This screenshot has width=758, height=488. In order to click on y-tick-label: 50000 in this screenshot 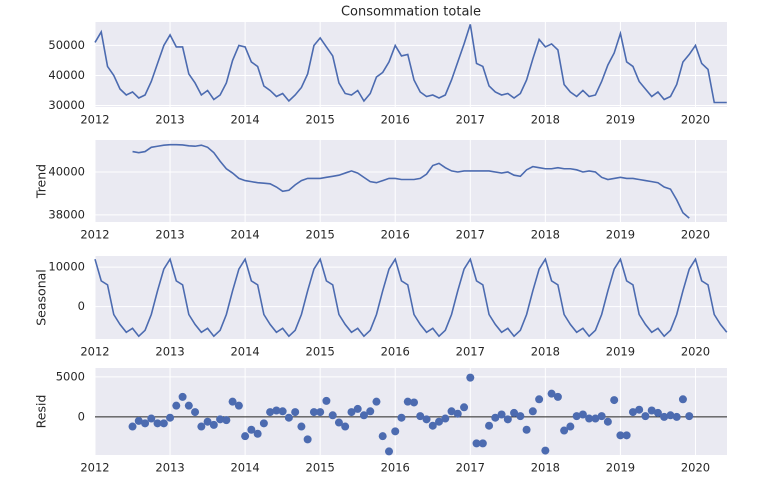, I will do `click(66, 45)`.